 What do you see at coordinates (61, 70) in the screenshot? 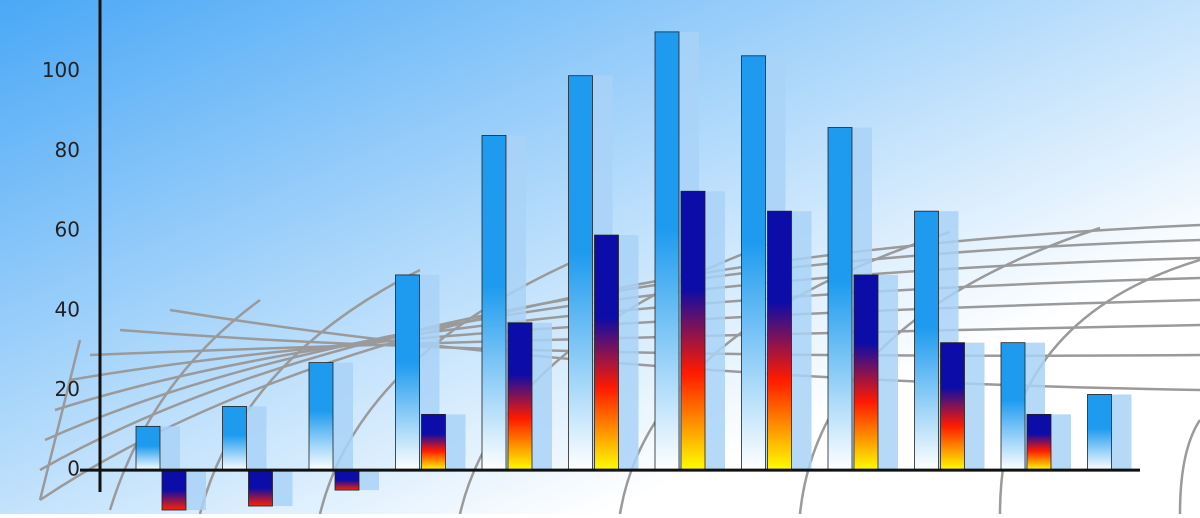
I see `y-tick-label: 100` at bounding box center [61, 70].